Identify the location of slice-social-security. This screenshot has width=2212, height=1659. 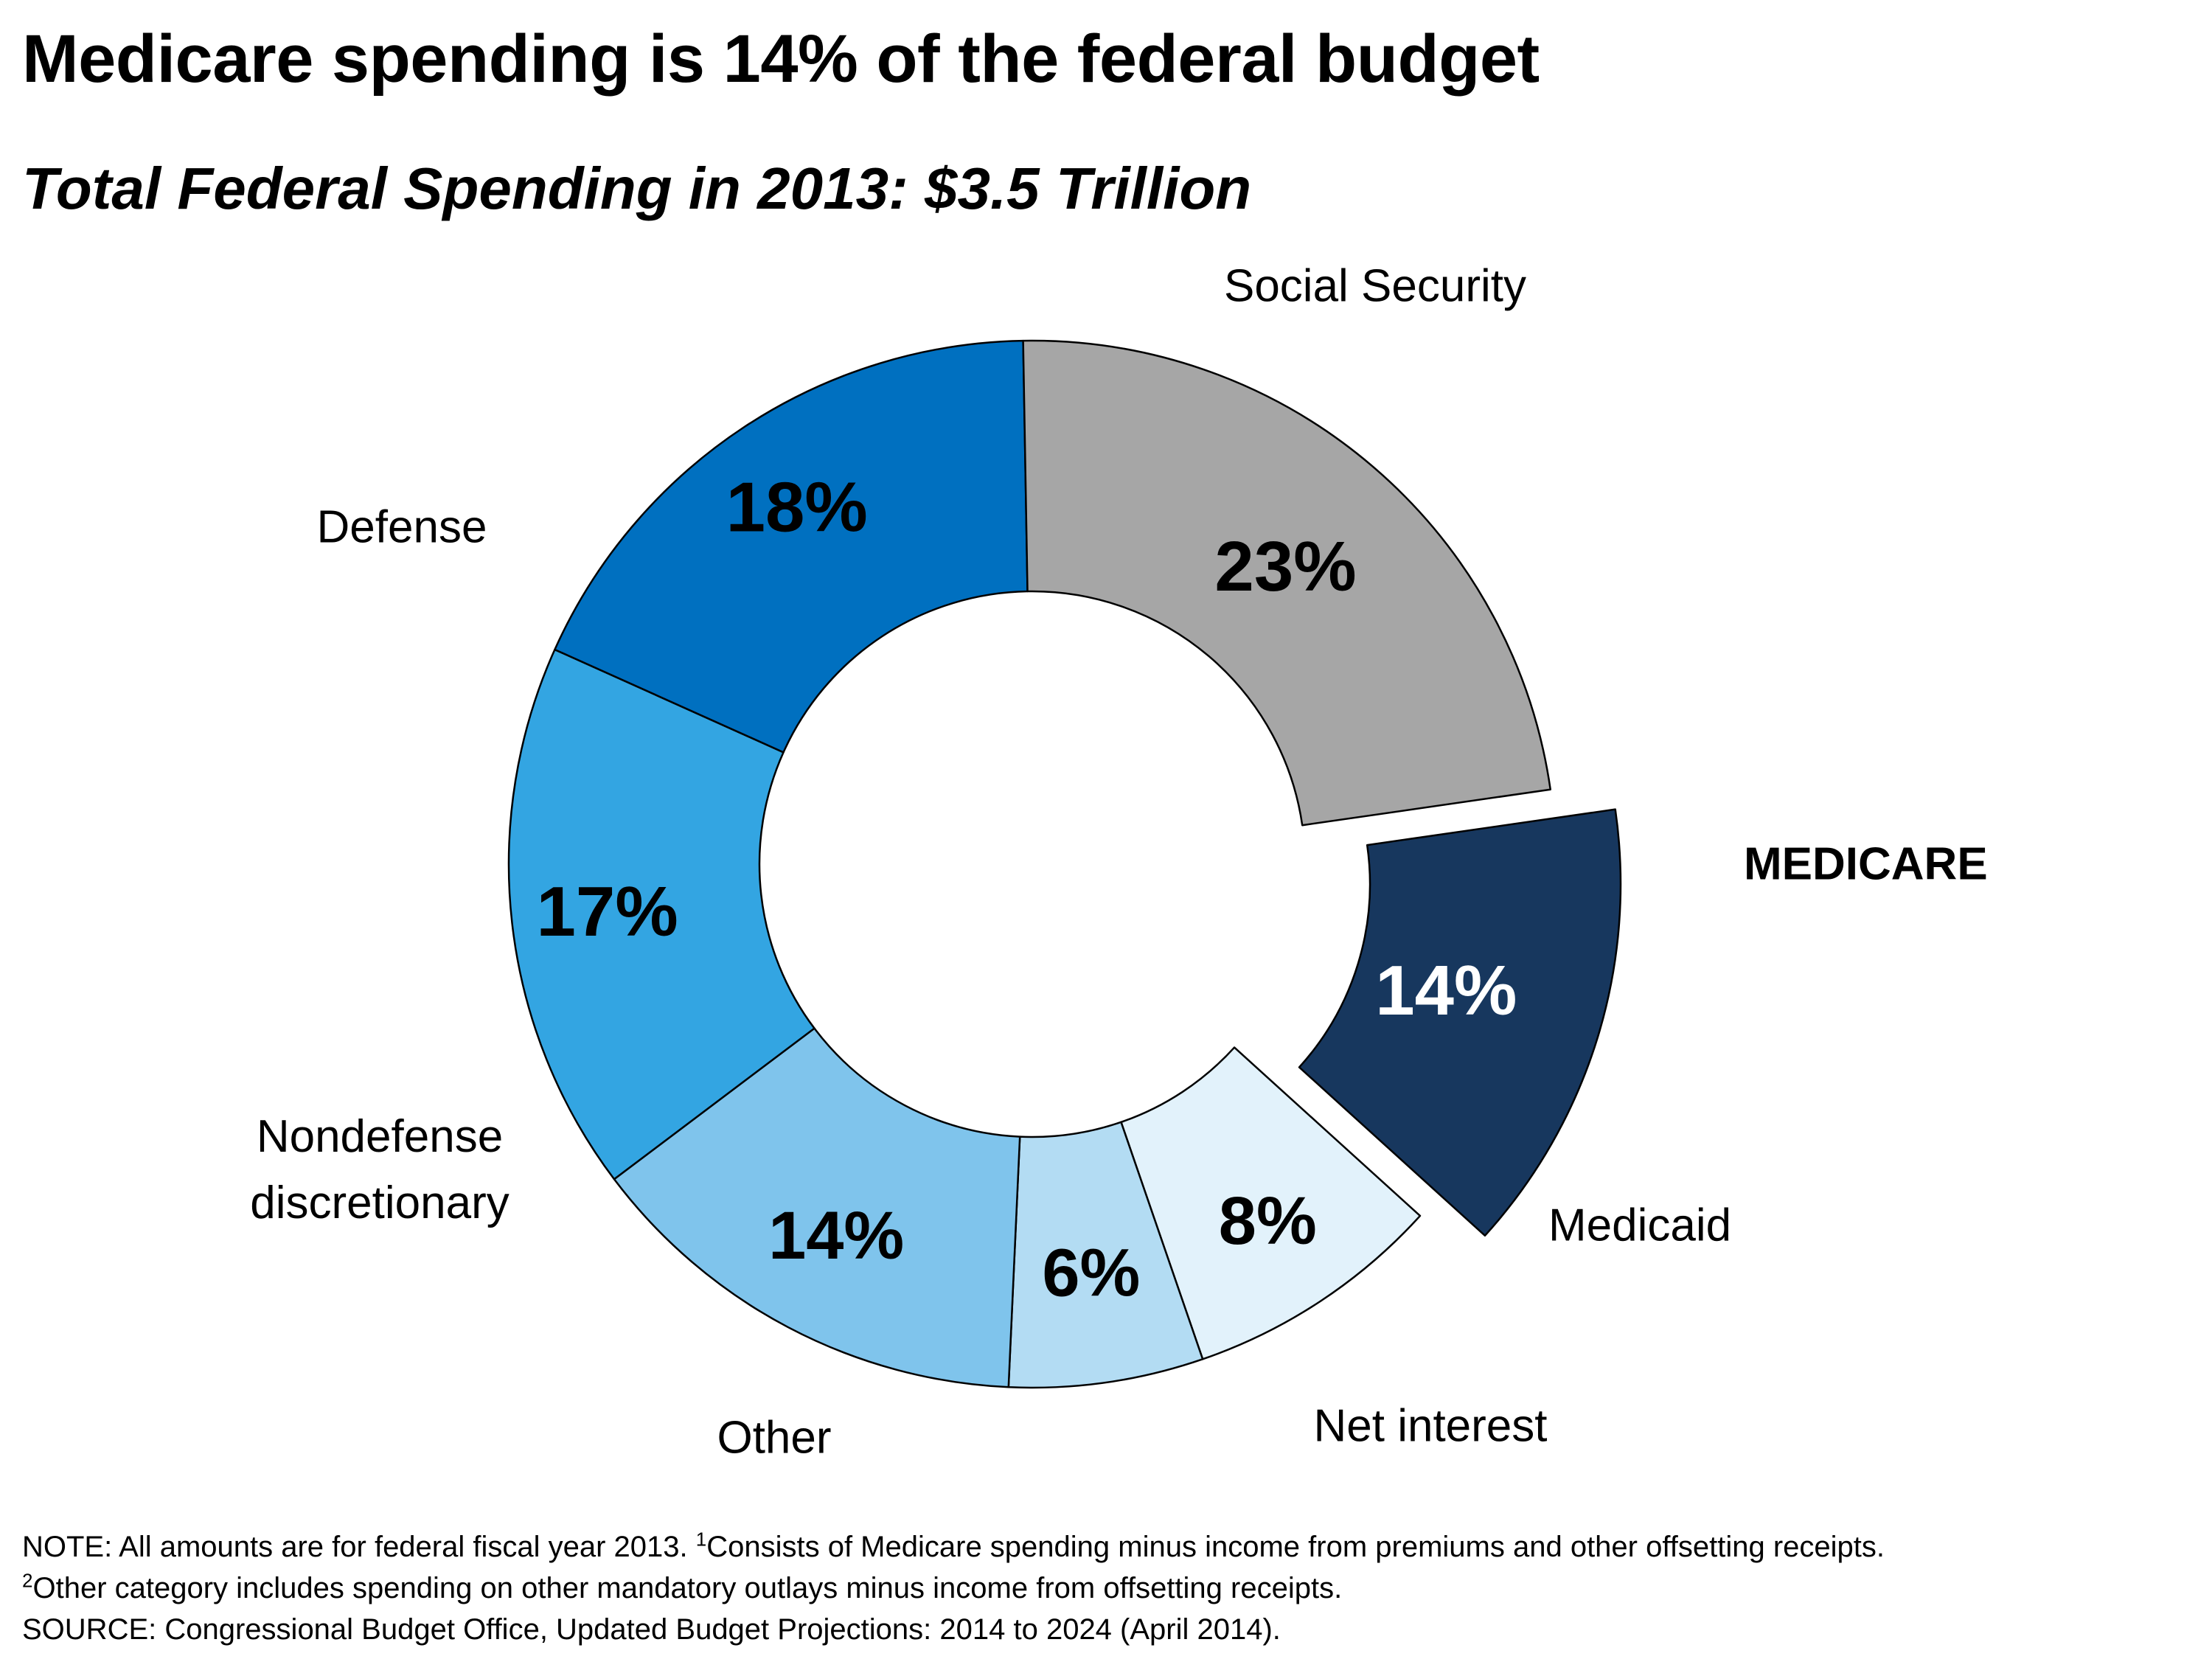
(1286, 583).